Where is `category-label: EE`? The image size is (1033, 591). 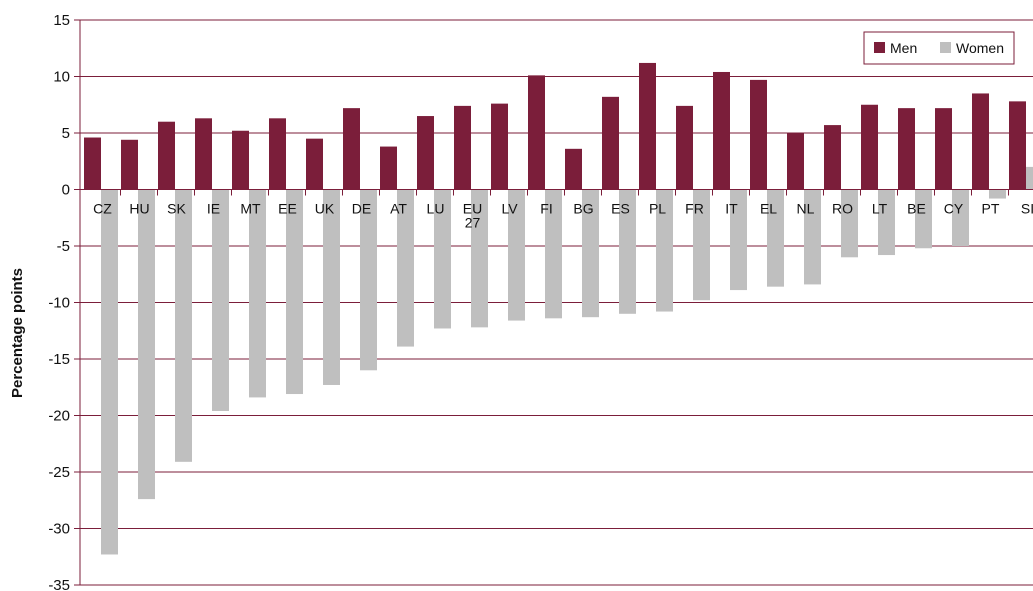
category-label: EE is located at coordinates (287, 209).